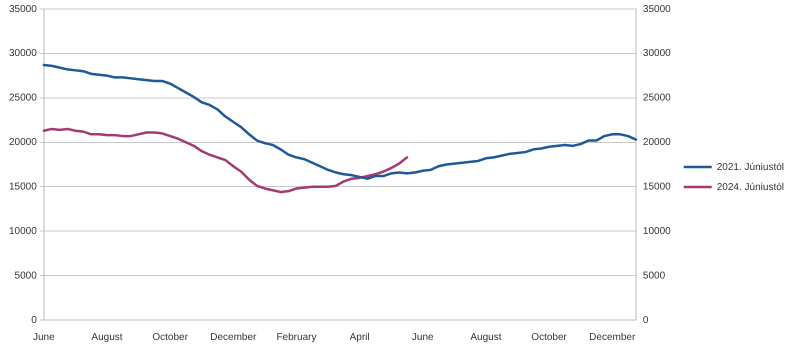 Image resolution: width=800 pixels, height=348 pixels. Describe the element at coordinates (23, 186) in the screenshot. I see `y-tick-label: 15000` at that location.